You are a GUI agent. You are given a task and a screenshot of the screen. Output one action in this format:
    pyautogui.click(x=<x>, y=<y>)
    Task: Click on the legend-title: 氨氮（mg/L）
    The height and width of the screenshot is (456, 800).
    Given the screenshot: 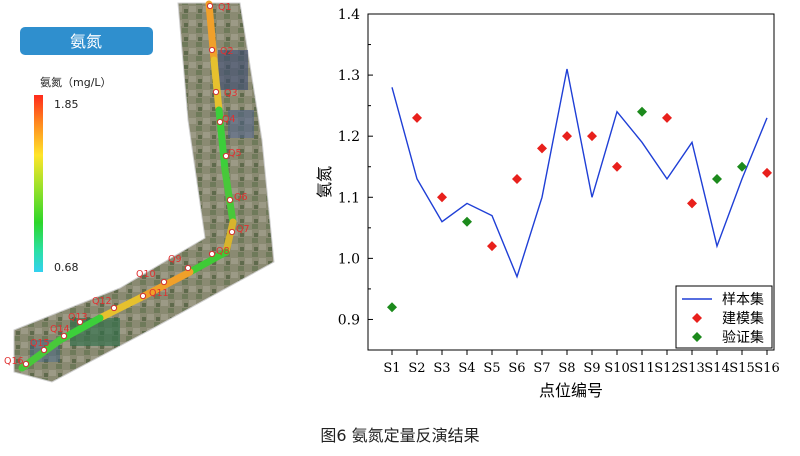 What is the action you would take?
    pyautogui.click(x=76, y=82)
    